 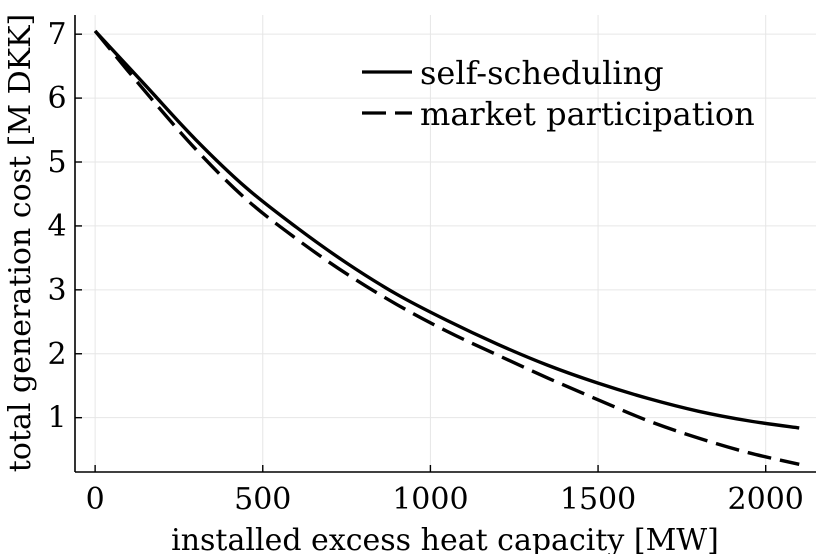 What do you see at coordinates (262, 499) in the screenshot?
I see `x-tick-label-1: 500` at bounding box center [262, 499].